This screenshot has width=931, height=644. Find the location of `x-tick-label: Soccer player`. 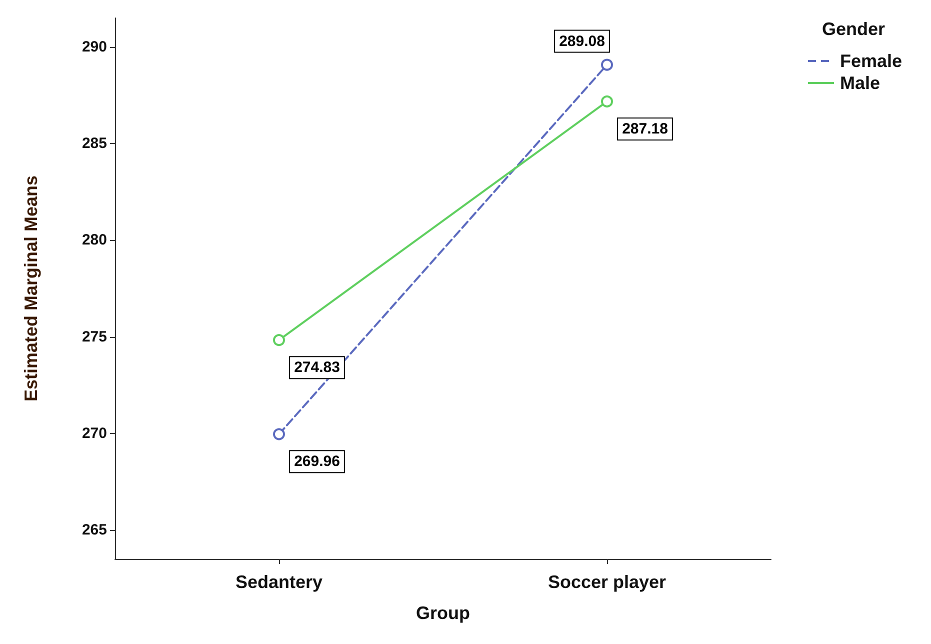

x-tick-label: Soccer player is located at coordinates (607, 582).